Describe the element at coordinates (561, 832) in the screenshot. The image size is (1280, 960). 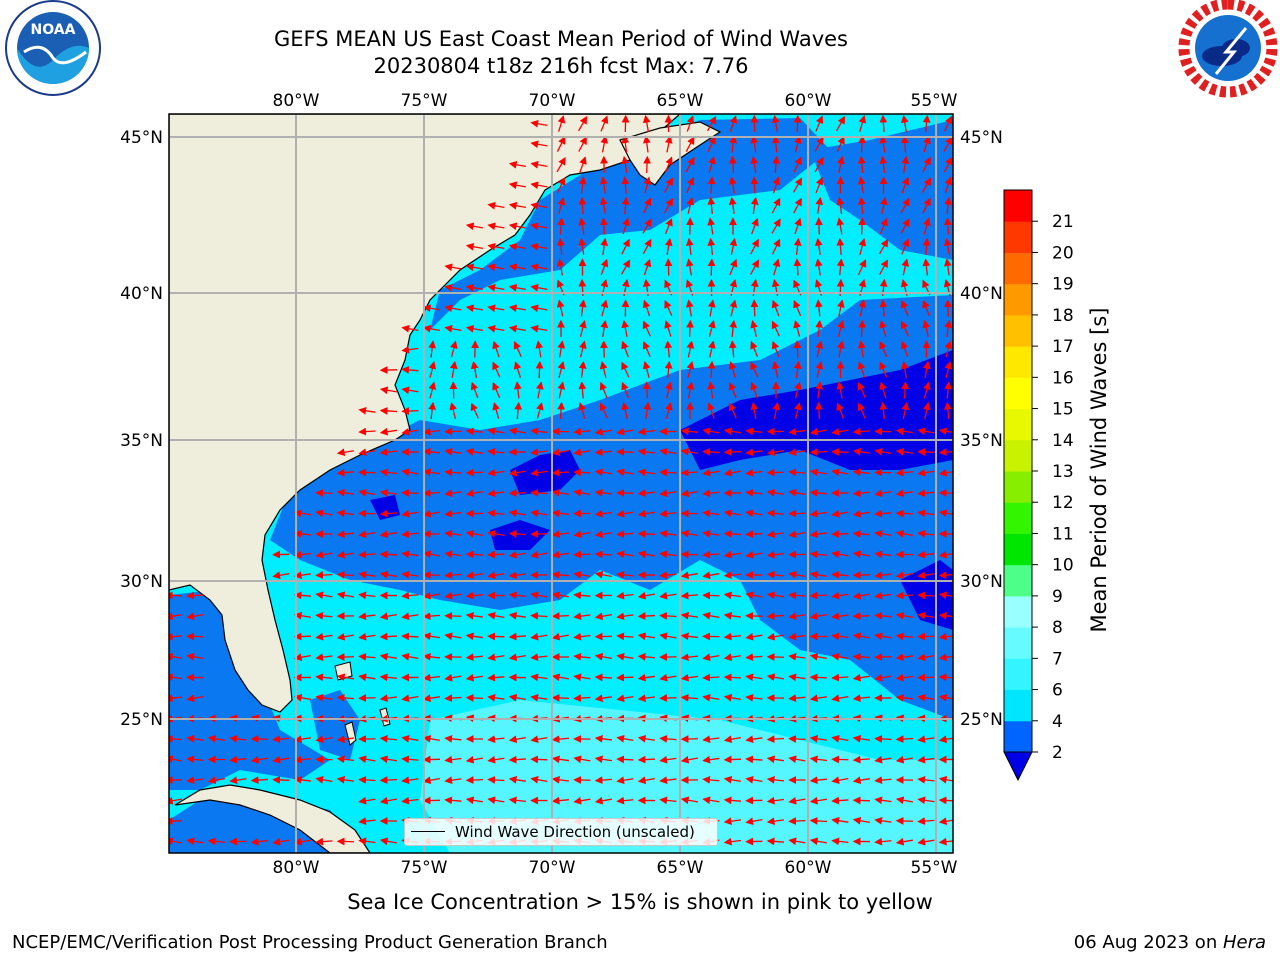
I see `arrow-legend: Wind Wave Direction (unscaled)` at that location.